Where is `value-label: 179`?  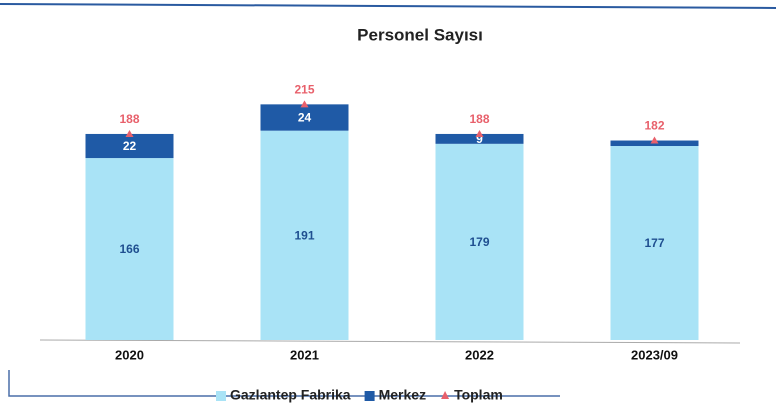 value-label: 179 is located at coordinates (479, 242).